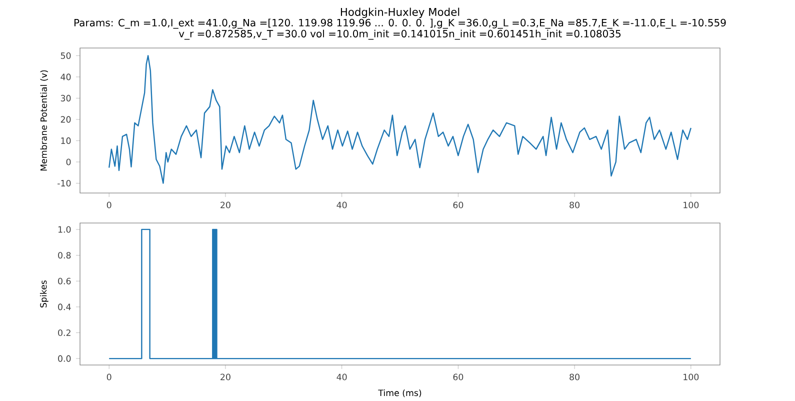 The width and height of the screenshot is (795, 401). I want to click on x-axis-title: Time (ms), so click(400, 393).